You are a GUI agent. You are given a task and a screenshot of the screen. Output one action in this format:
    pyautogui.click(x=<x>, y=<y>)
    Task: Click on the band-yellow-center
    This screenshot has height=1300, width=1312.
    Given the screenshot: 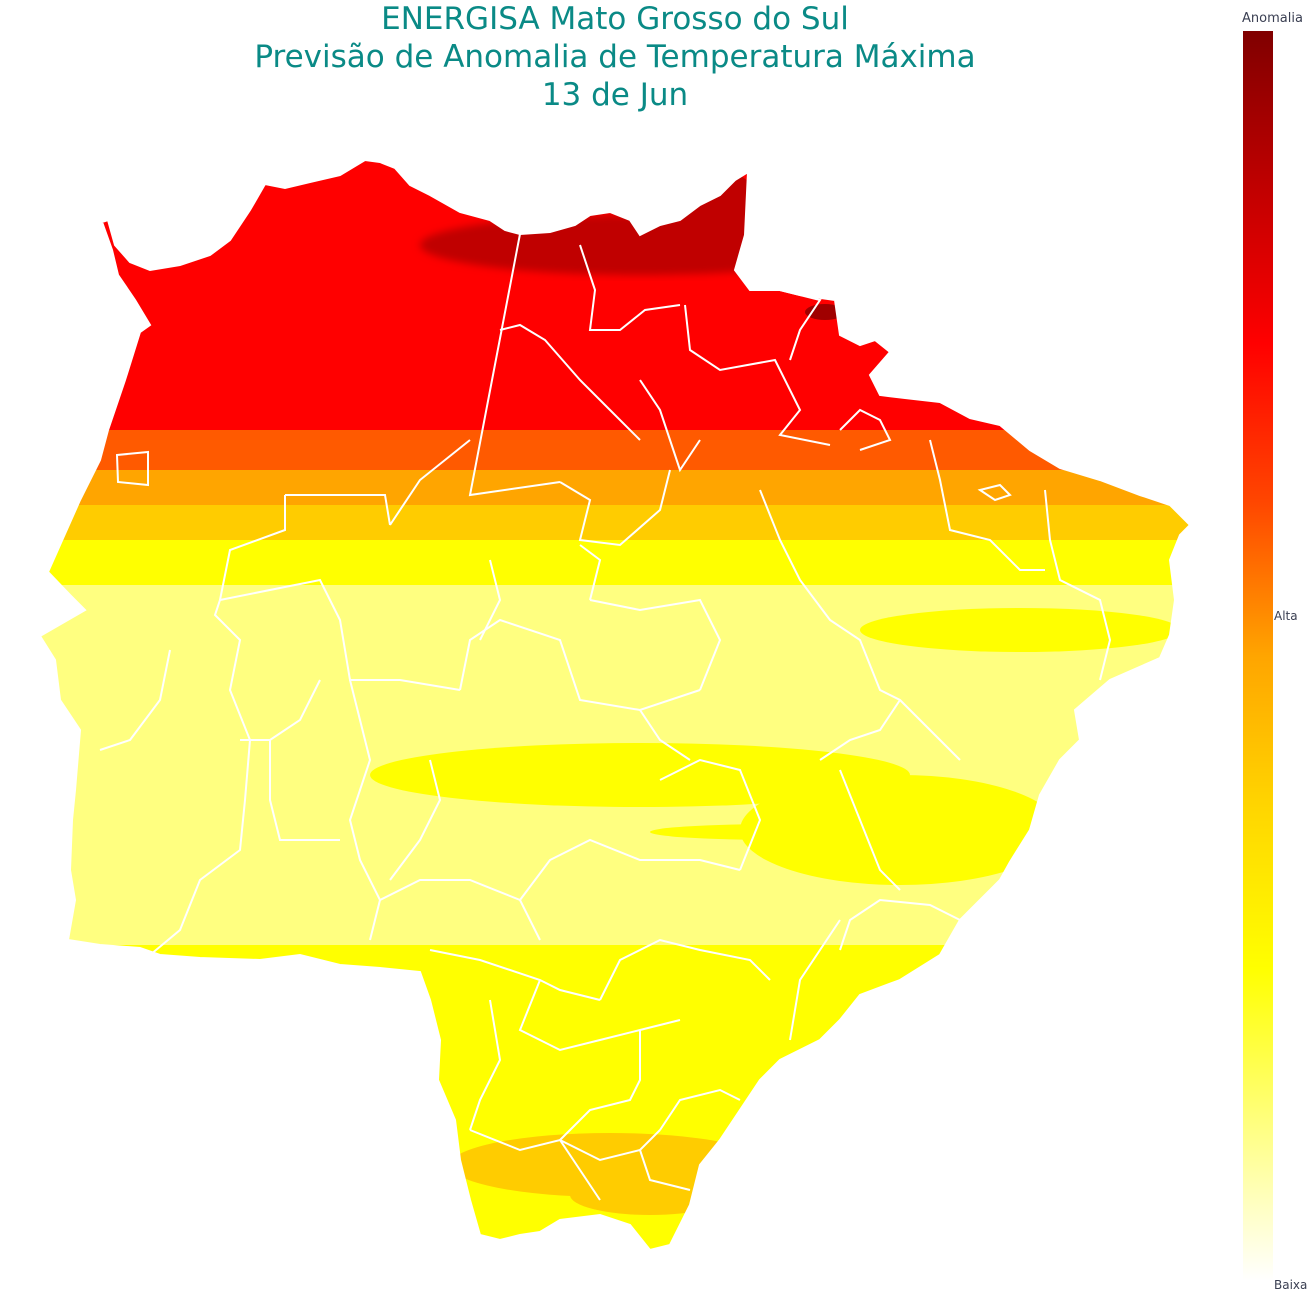 What is the action you would take?
    pyautogui.click(x=640, y=775)
    